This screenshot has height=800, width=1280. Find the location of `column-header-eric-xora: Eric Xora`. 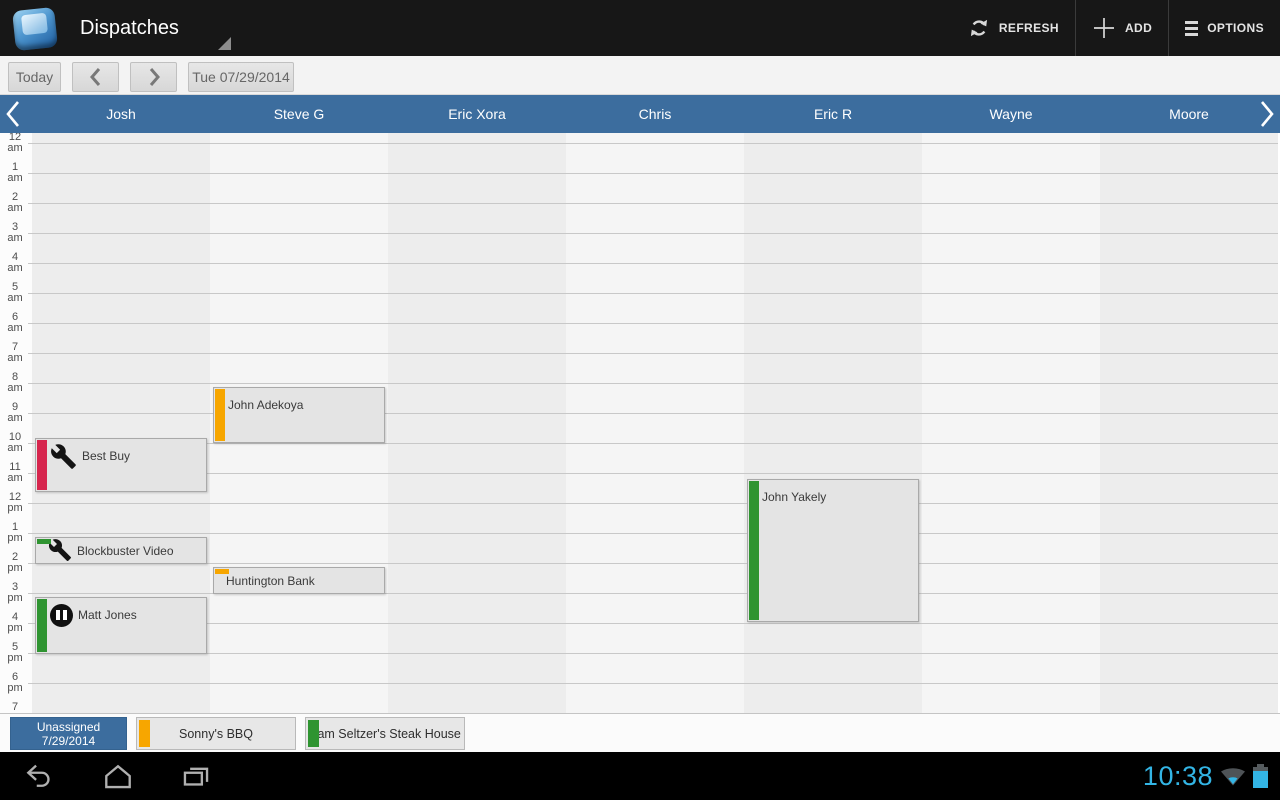

column-header-eric-xora: Eric Xora is located at coordinates (477, 114).